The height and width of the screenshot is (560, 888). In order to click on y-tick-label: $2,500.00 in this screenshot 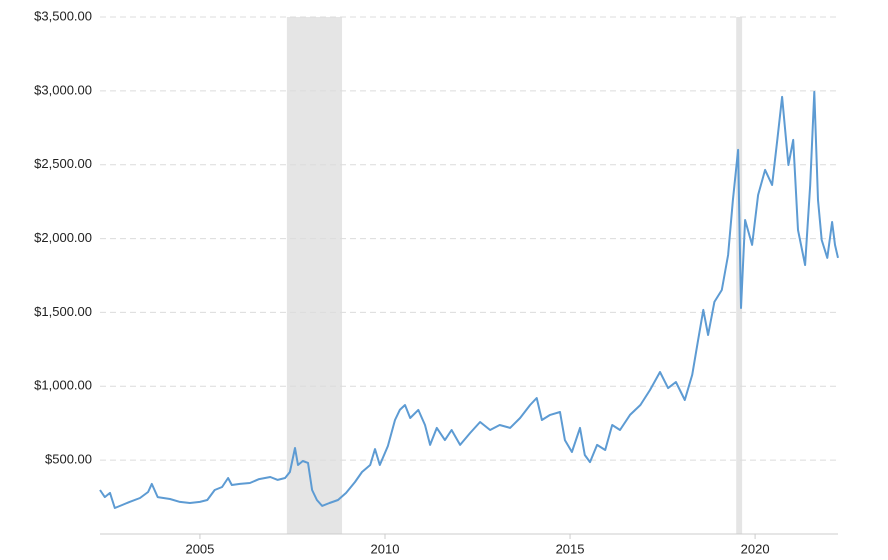, I will do `click(63, 163)`.